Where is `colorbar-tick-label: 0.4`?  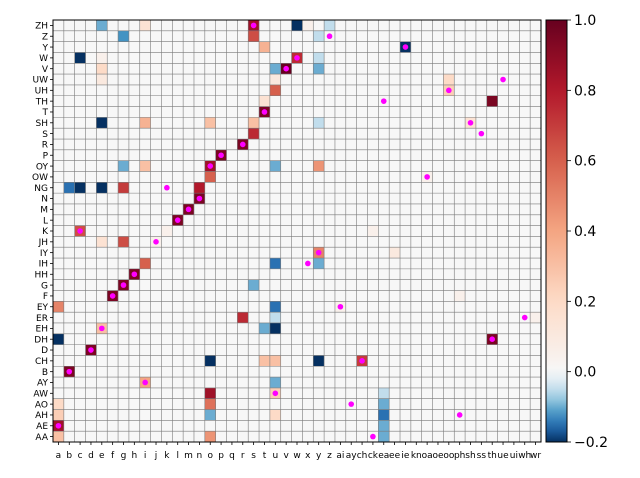
colorbar-tick-label: 0.4 is located at coordinates (585, 232).